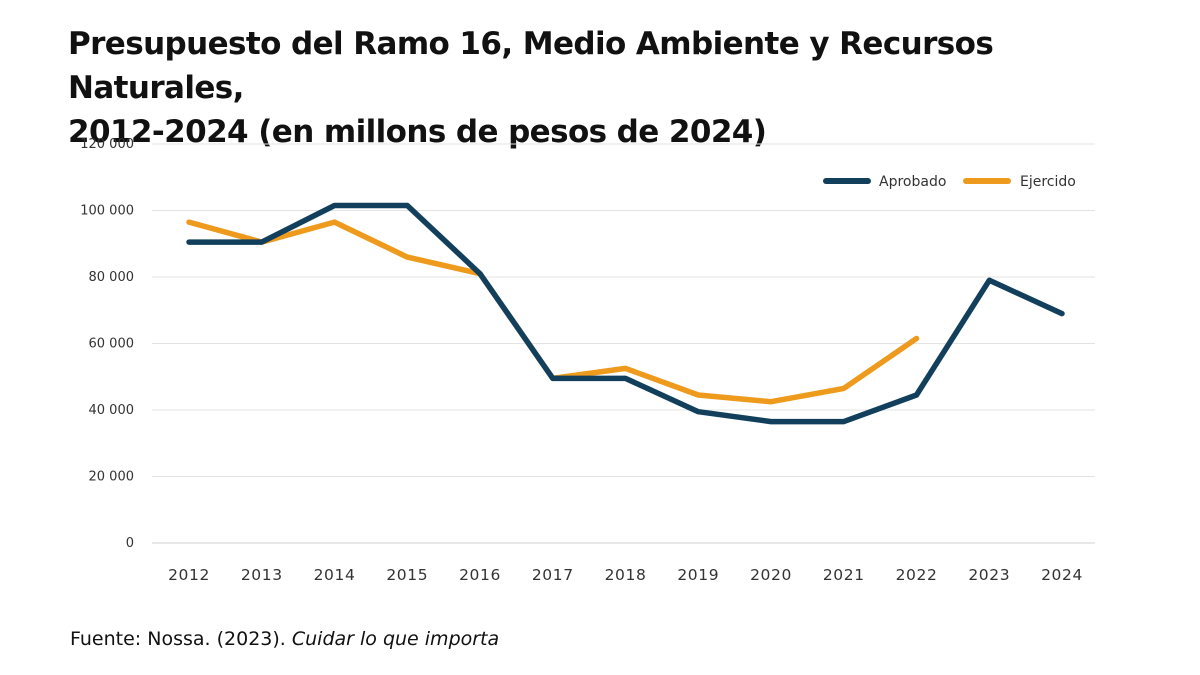 Image resolution: width=1200 pixels, height=675 pixels. What do you see at coordinates (1048, 182) in the screenshot?
I see `legend-label-ejercido: Ejercido` at bounding box center [1048, 182].